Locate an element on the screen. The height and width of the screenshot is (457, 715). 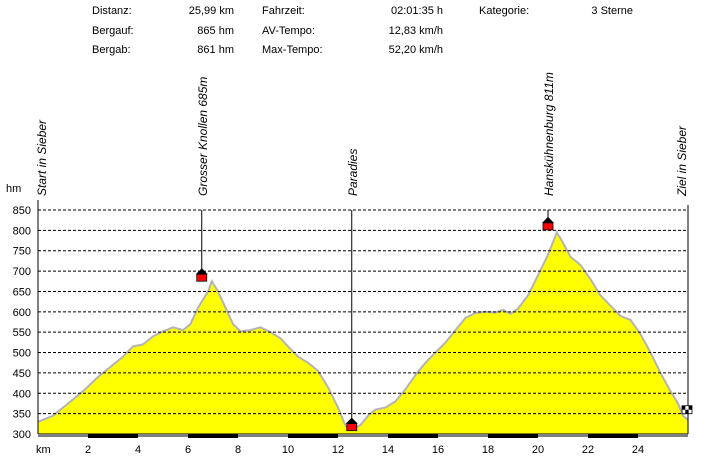
x-tick-label: 24 is located at coordinates (638, 450).